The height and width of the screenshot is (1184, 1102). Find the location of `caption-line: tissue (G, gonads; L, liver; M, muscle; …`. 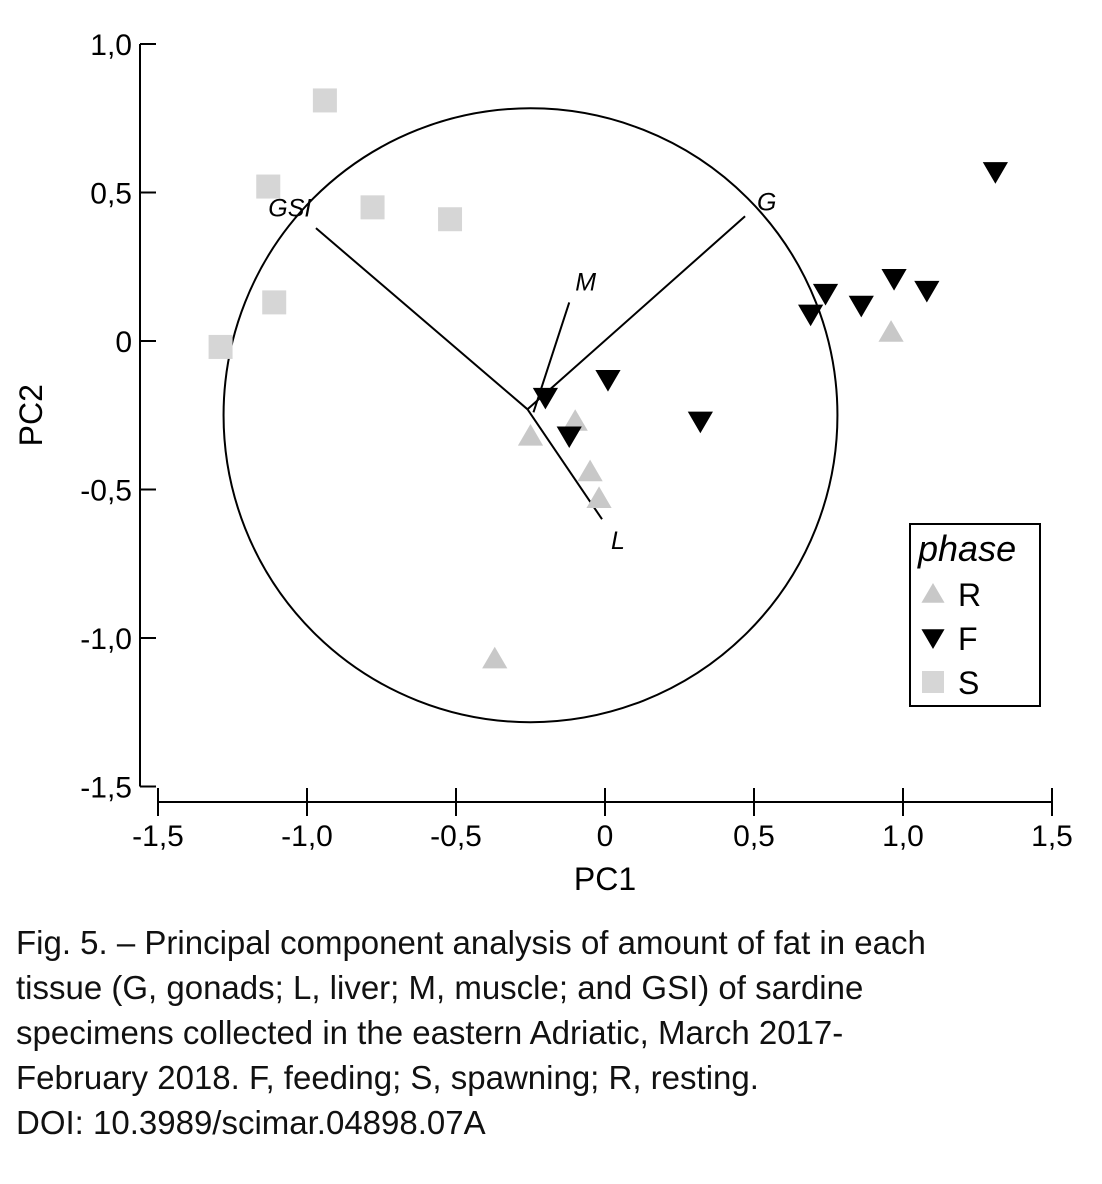

caption-line: tissue (G, gonads; L, liver; M, muscle; … is located at coordinates (440, 987).